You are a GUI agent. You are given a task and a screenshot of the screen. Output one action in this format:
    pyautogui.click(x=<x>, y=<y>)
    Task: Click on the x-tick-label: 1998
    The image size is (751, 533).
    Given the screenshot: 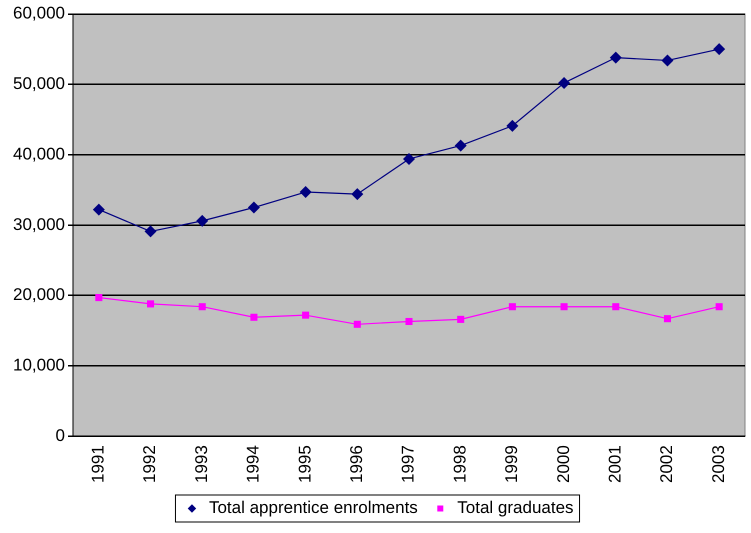 What is the action you would take?
    pyautogui.click(x=460, y=464)
    